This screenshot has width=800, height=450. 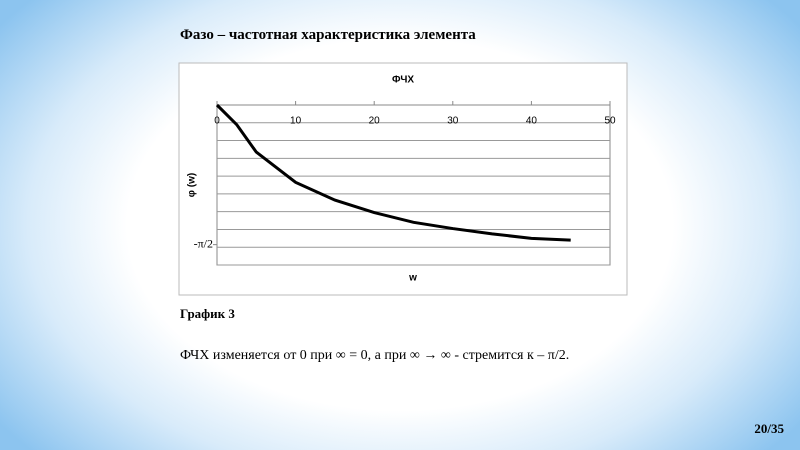 I want to click on x-tick-label: 40, so click(x=532, y=121).